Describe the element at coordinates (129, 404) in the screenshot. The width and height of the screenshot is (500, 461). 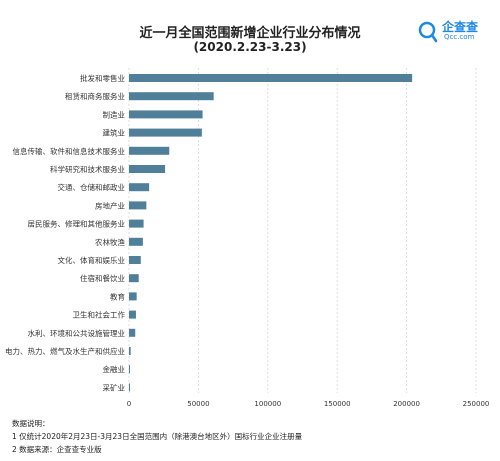
I see `x-tick-label: 0` at that location.